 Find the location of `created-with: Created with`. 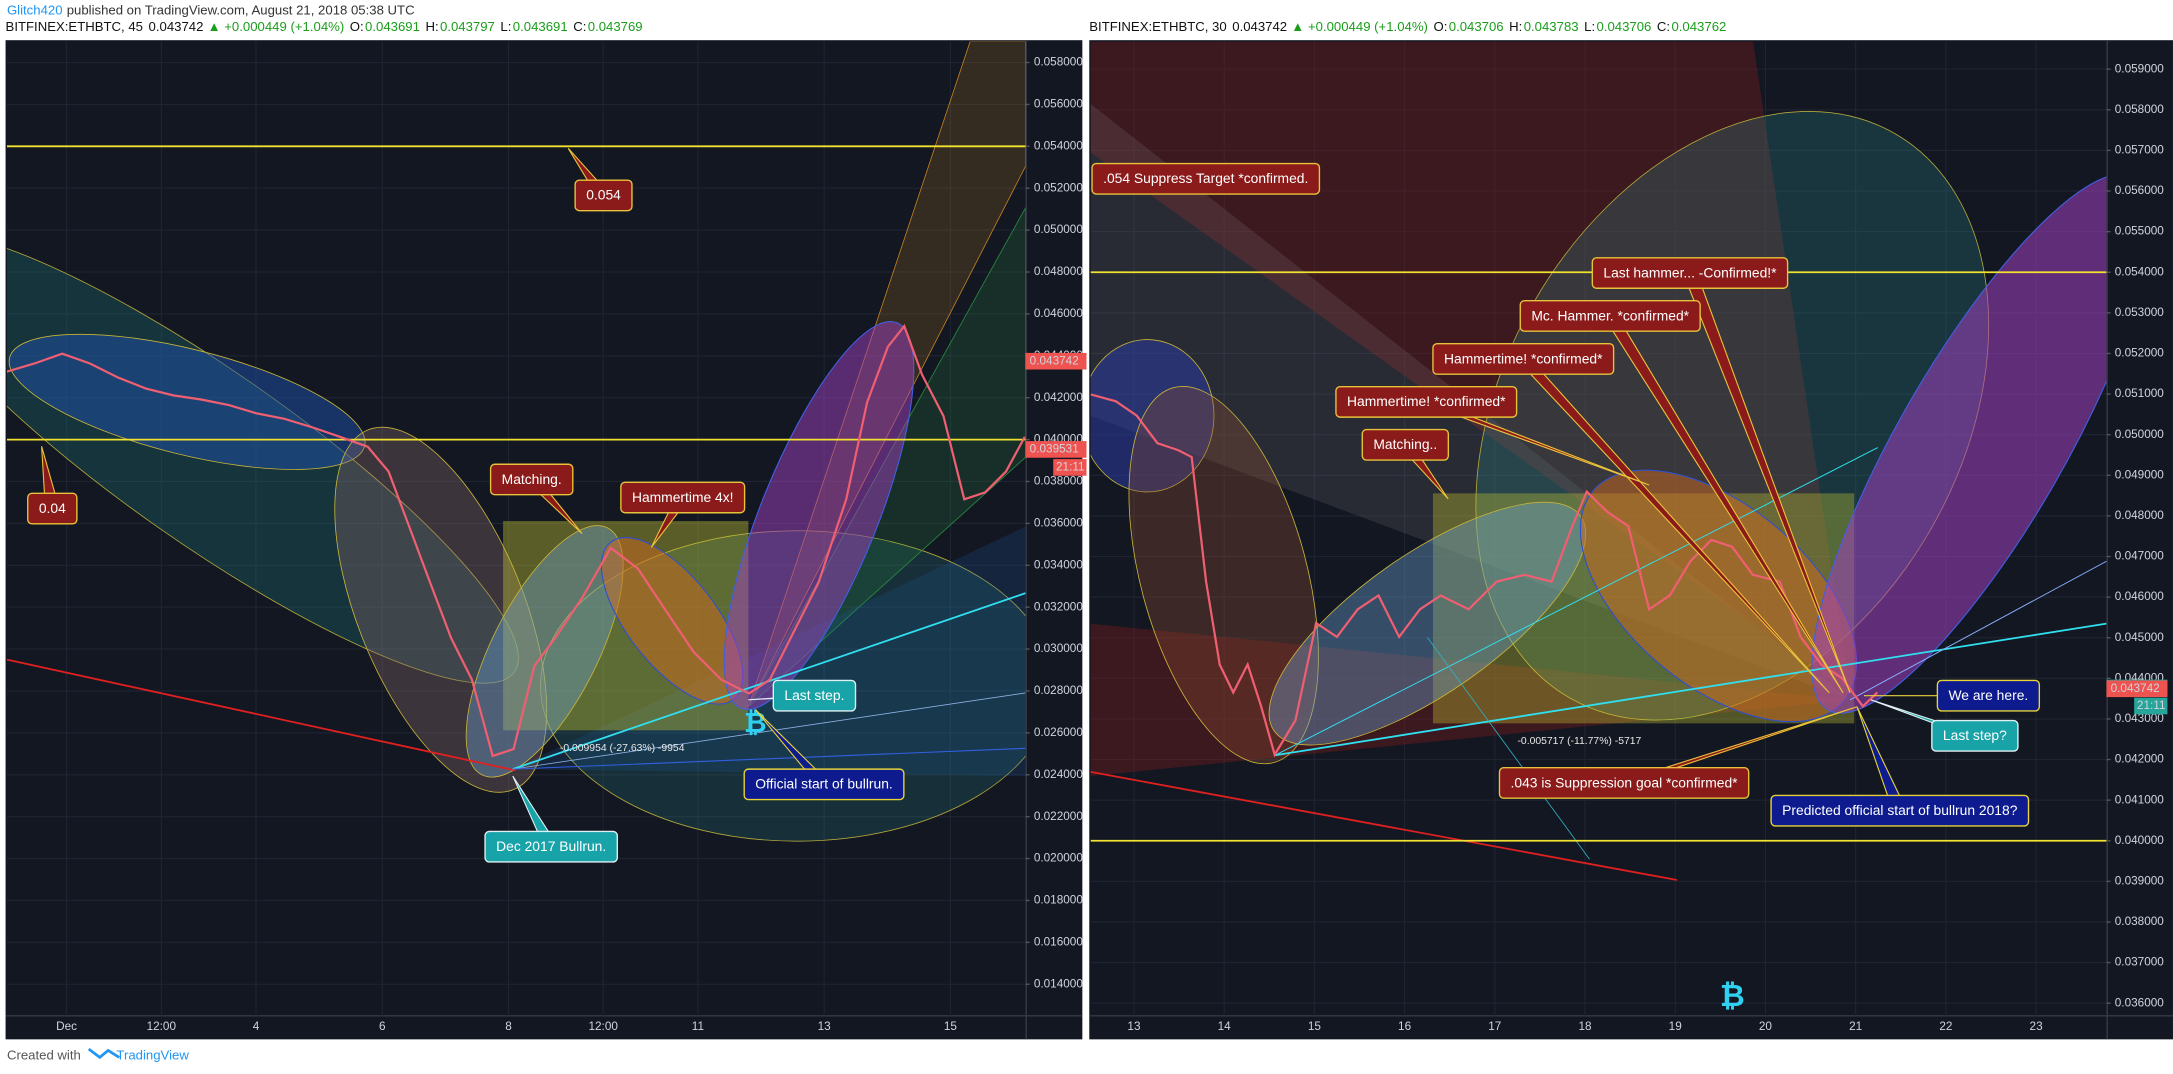

created-with: Created with is located at coordinates (44, 1054).